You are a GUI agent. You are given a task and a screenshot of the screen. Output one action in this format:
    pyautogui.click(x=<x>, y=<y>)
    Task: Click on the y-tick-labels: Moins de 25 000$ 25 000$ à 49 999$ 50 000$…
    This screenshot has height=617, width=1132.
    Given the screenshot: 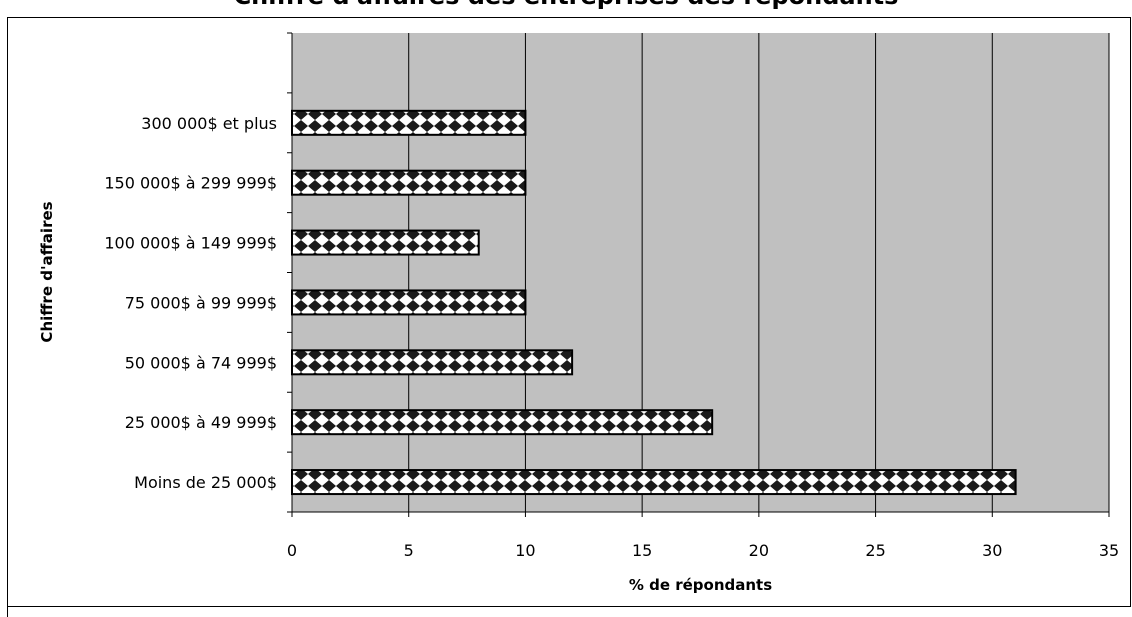 What is the action you would take?
    pyautogui.click(x=190, y=303)
    